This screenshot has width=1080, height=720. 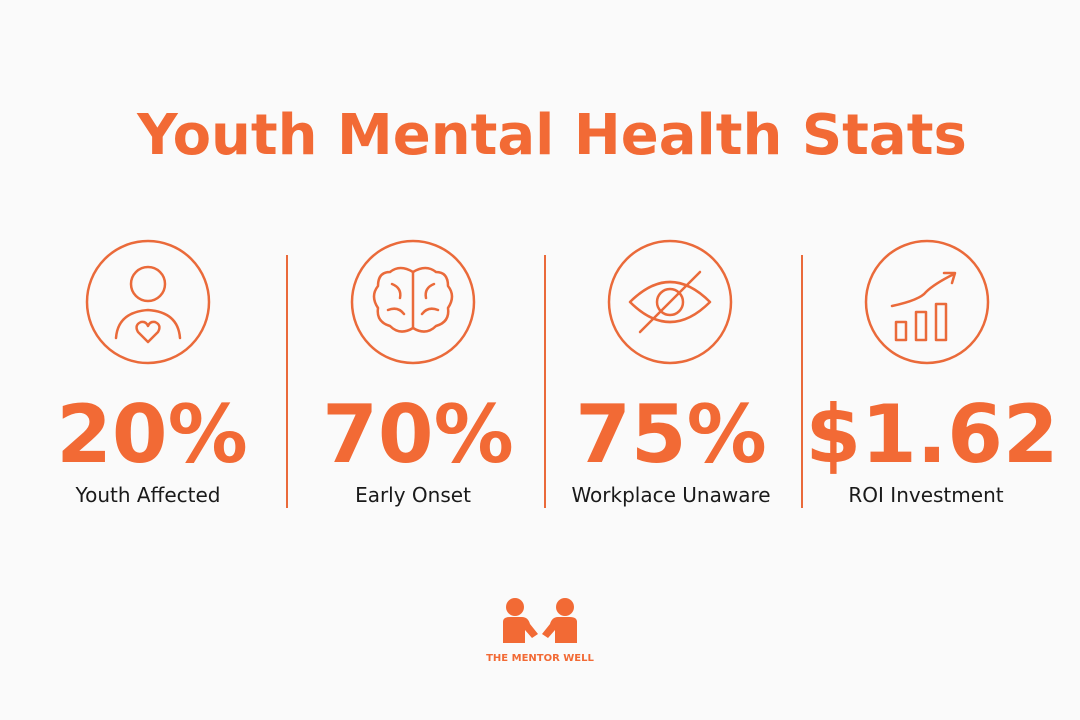 What do you see at coordinates (931, 434) in the screenshot?
I see `stat-value: $1.62` at bounding box center [931, 434].